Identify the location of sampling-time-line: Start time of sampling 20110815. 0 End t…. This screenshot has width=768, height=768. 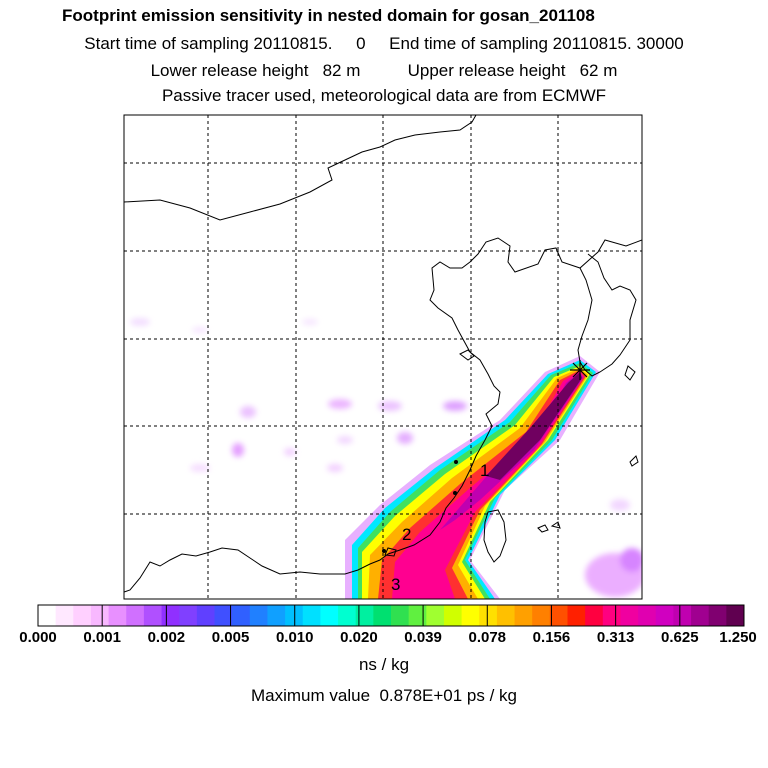
(384, 43).